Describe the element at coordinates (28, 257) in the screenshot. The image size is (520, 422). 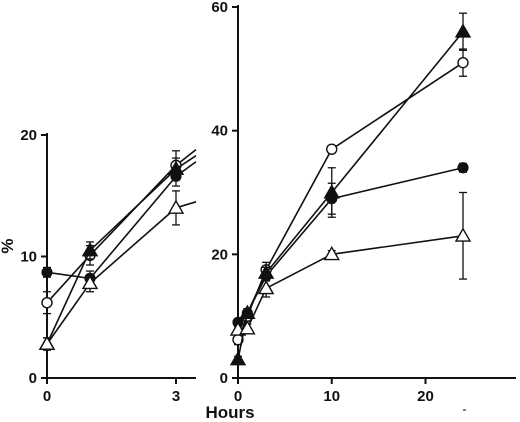
I see `y-tick-label: 10` at that location.